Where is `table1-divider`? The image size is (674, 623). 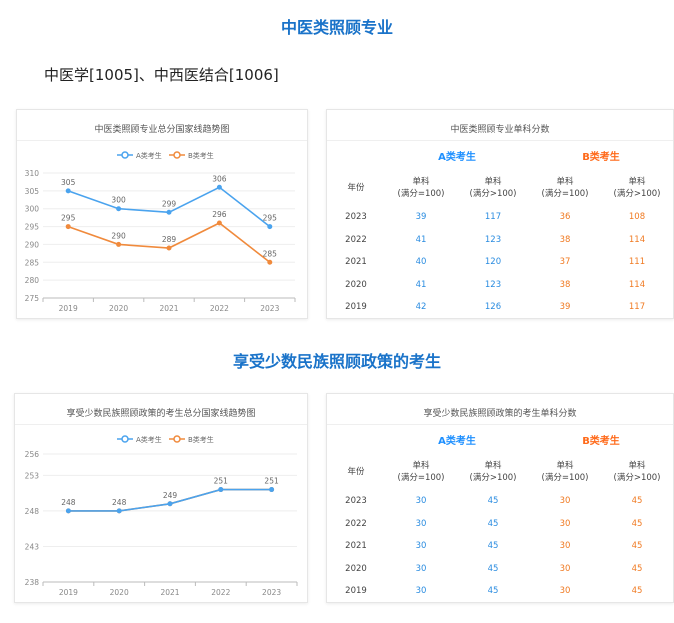 table1-divider is located at coordinates (500, 140).